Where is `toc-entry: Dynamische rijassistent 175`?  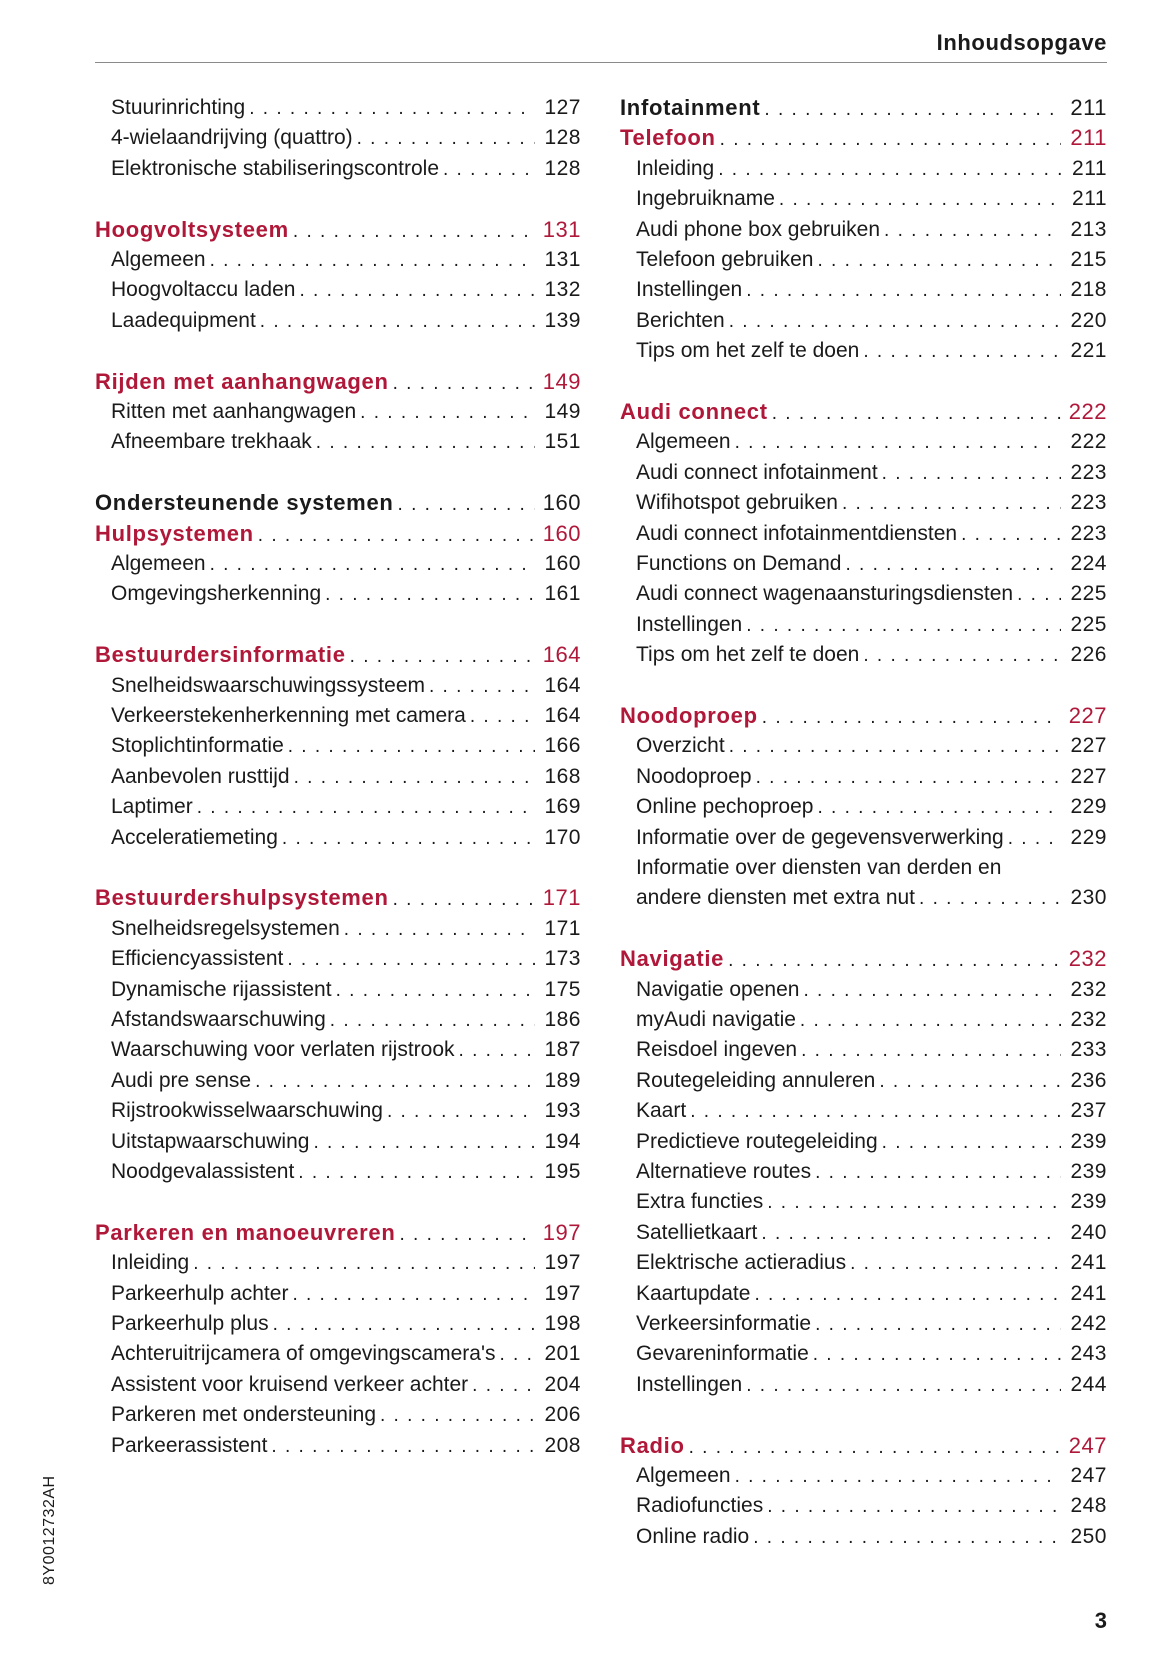
toc-entry: Dynamische rijassistent 175 is located at coordinates (338, 990).